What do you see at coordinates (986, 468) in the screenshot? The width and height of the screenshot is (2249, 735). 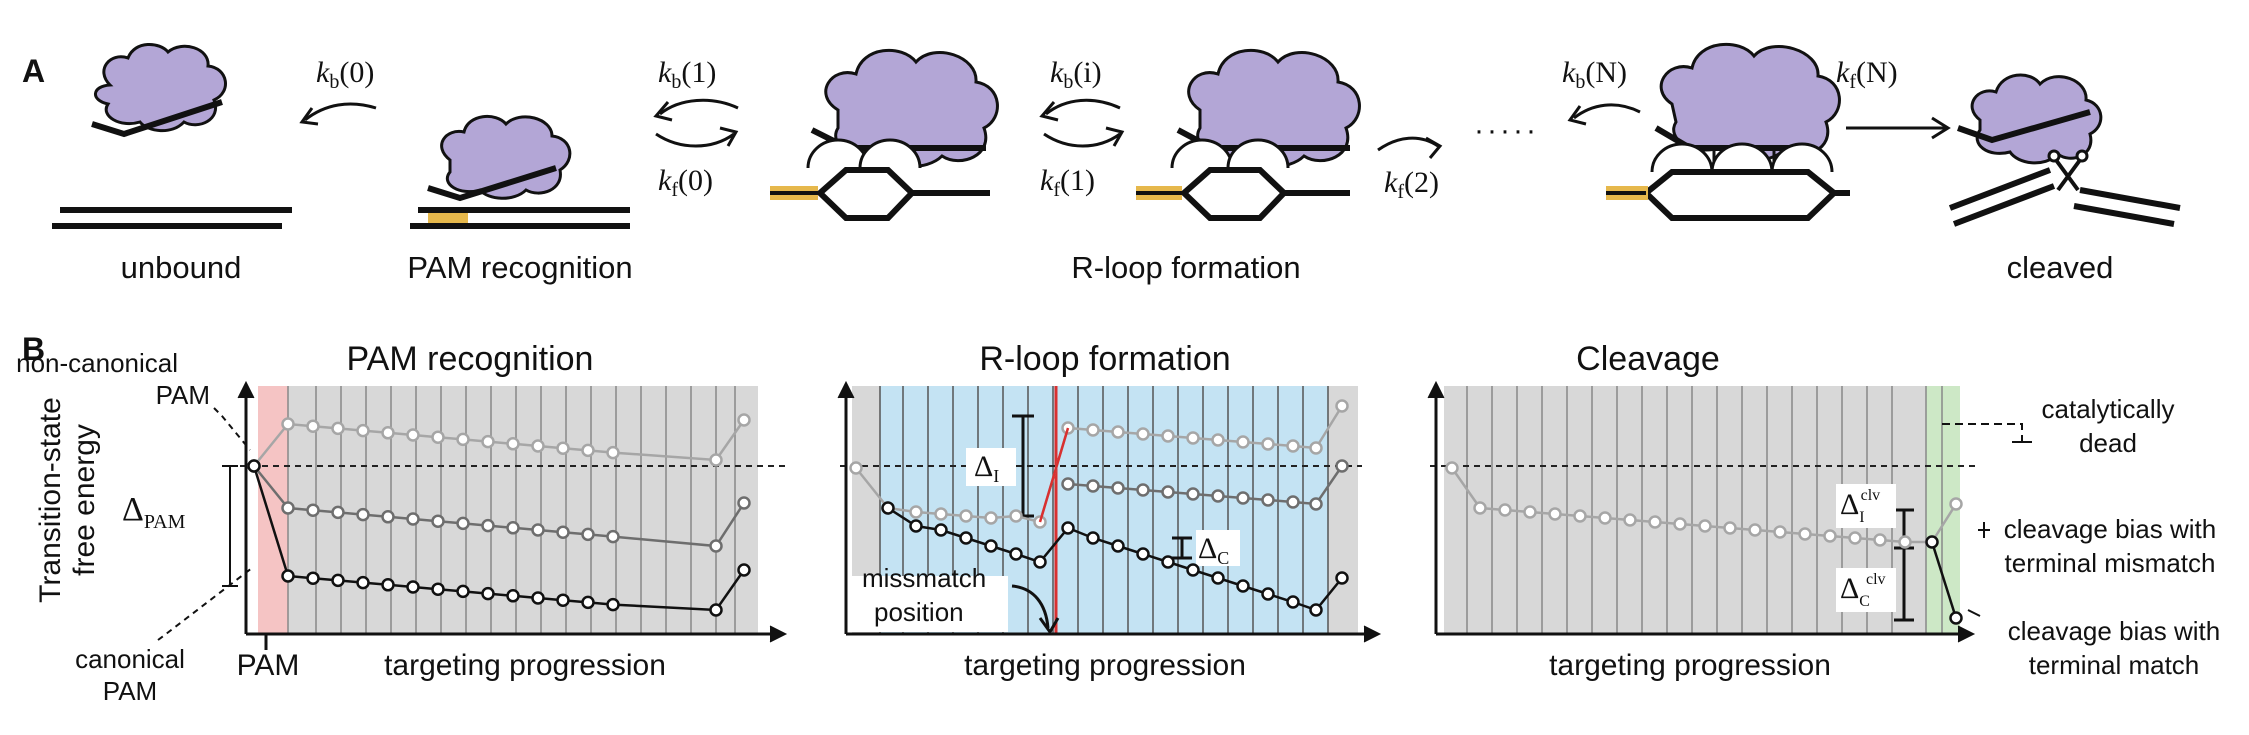 I see `delta-i-label: ΔI` at bounding box center [986, 468].